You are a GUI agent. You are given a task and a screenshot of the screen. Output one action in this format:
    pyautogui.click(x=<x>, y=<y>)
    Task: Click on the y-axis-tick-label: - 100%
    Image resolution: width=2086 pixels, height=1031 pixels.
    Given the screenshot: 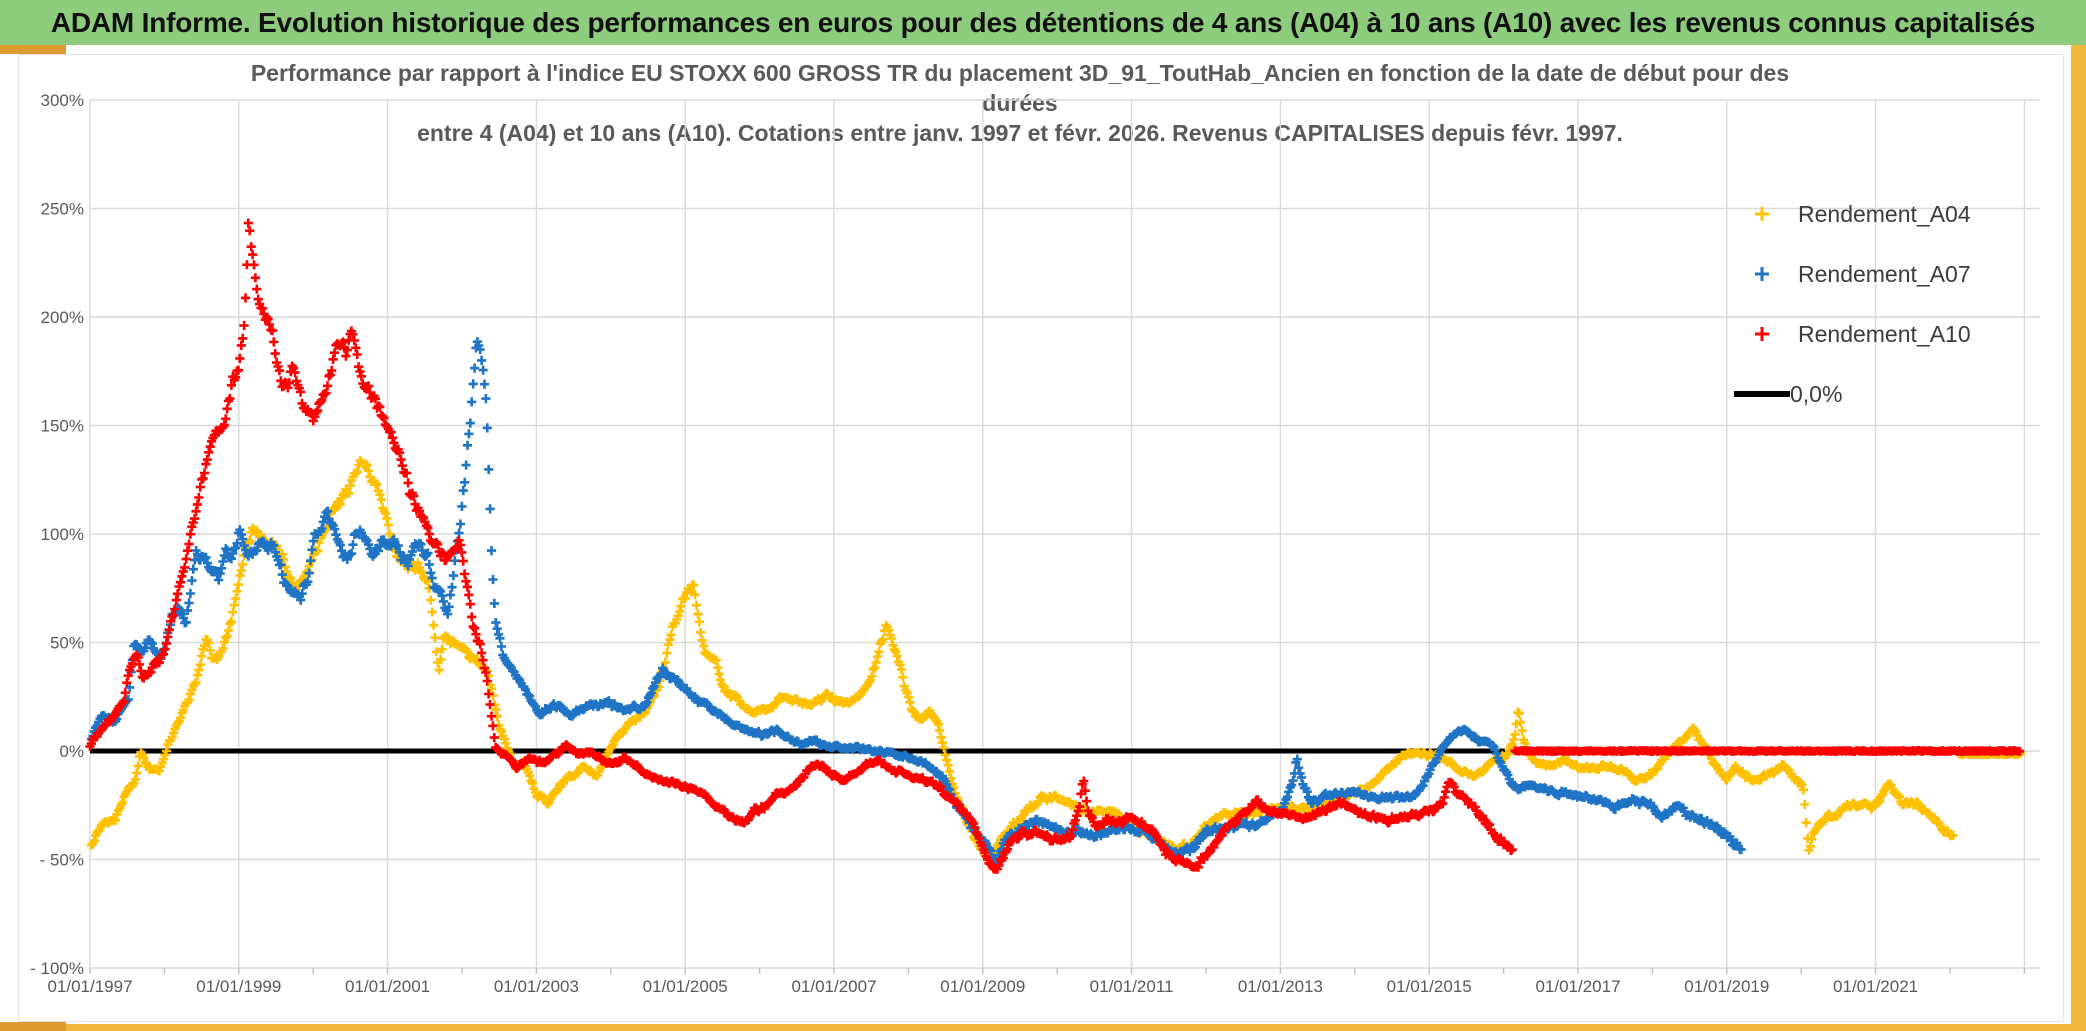 What is the action you would take?
    pyautogui.click(x=57, y=968)
    